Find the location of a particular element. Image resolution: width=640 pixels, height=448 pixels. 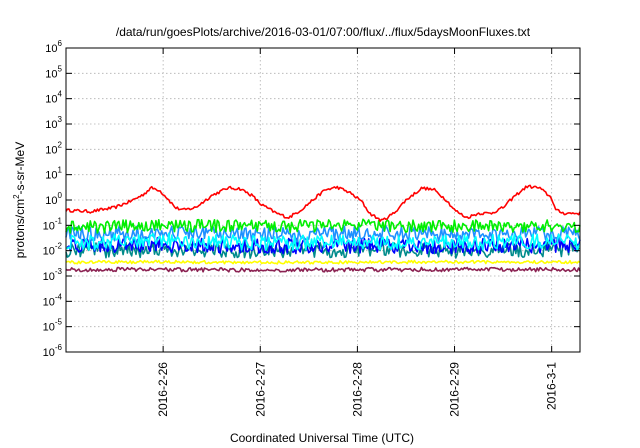

y-tick-label: 10¹ is located at coordinates (53, 174).